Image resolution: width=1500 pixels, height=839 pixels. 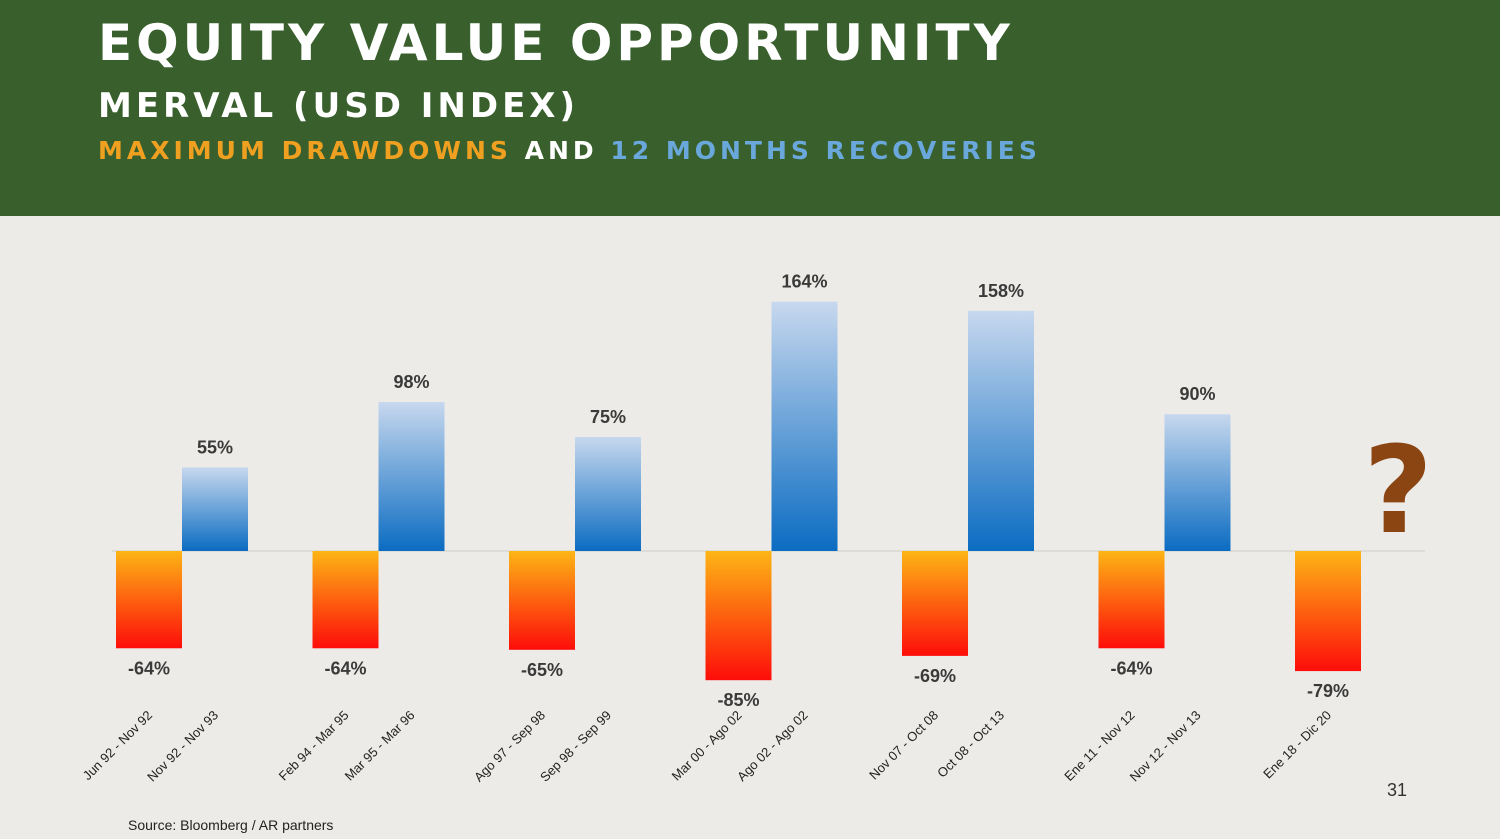 I want to click on drawdown-value-label: -65%, so click(x=542, y=670).